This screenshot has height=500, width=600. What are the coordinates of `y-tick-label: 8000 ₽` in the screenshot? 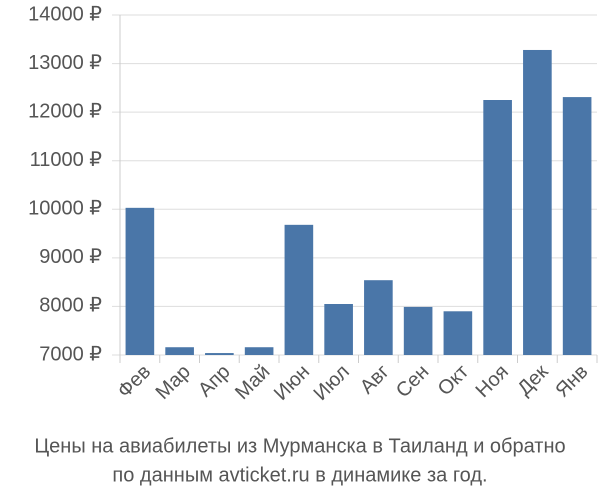 It's located at (70, 306).